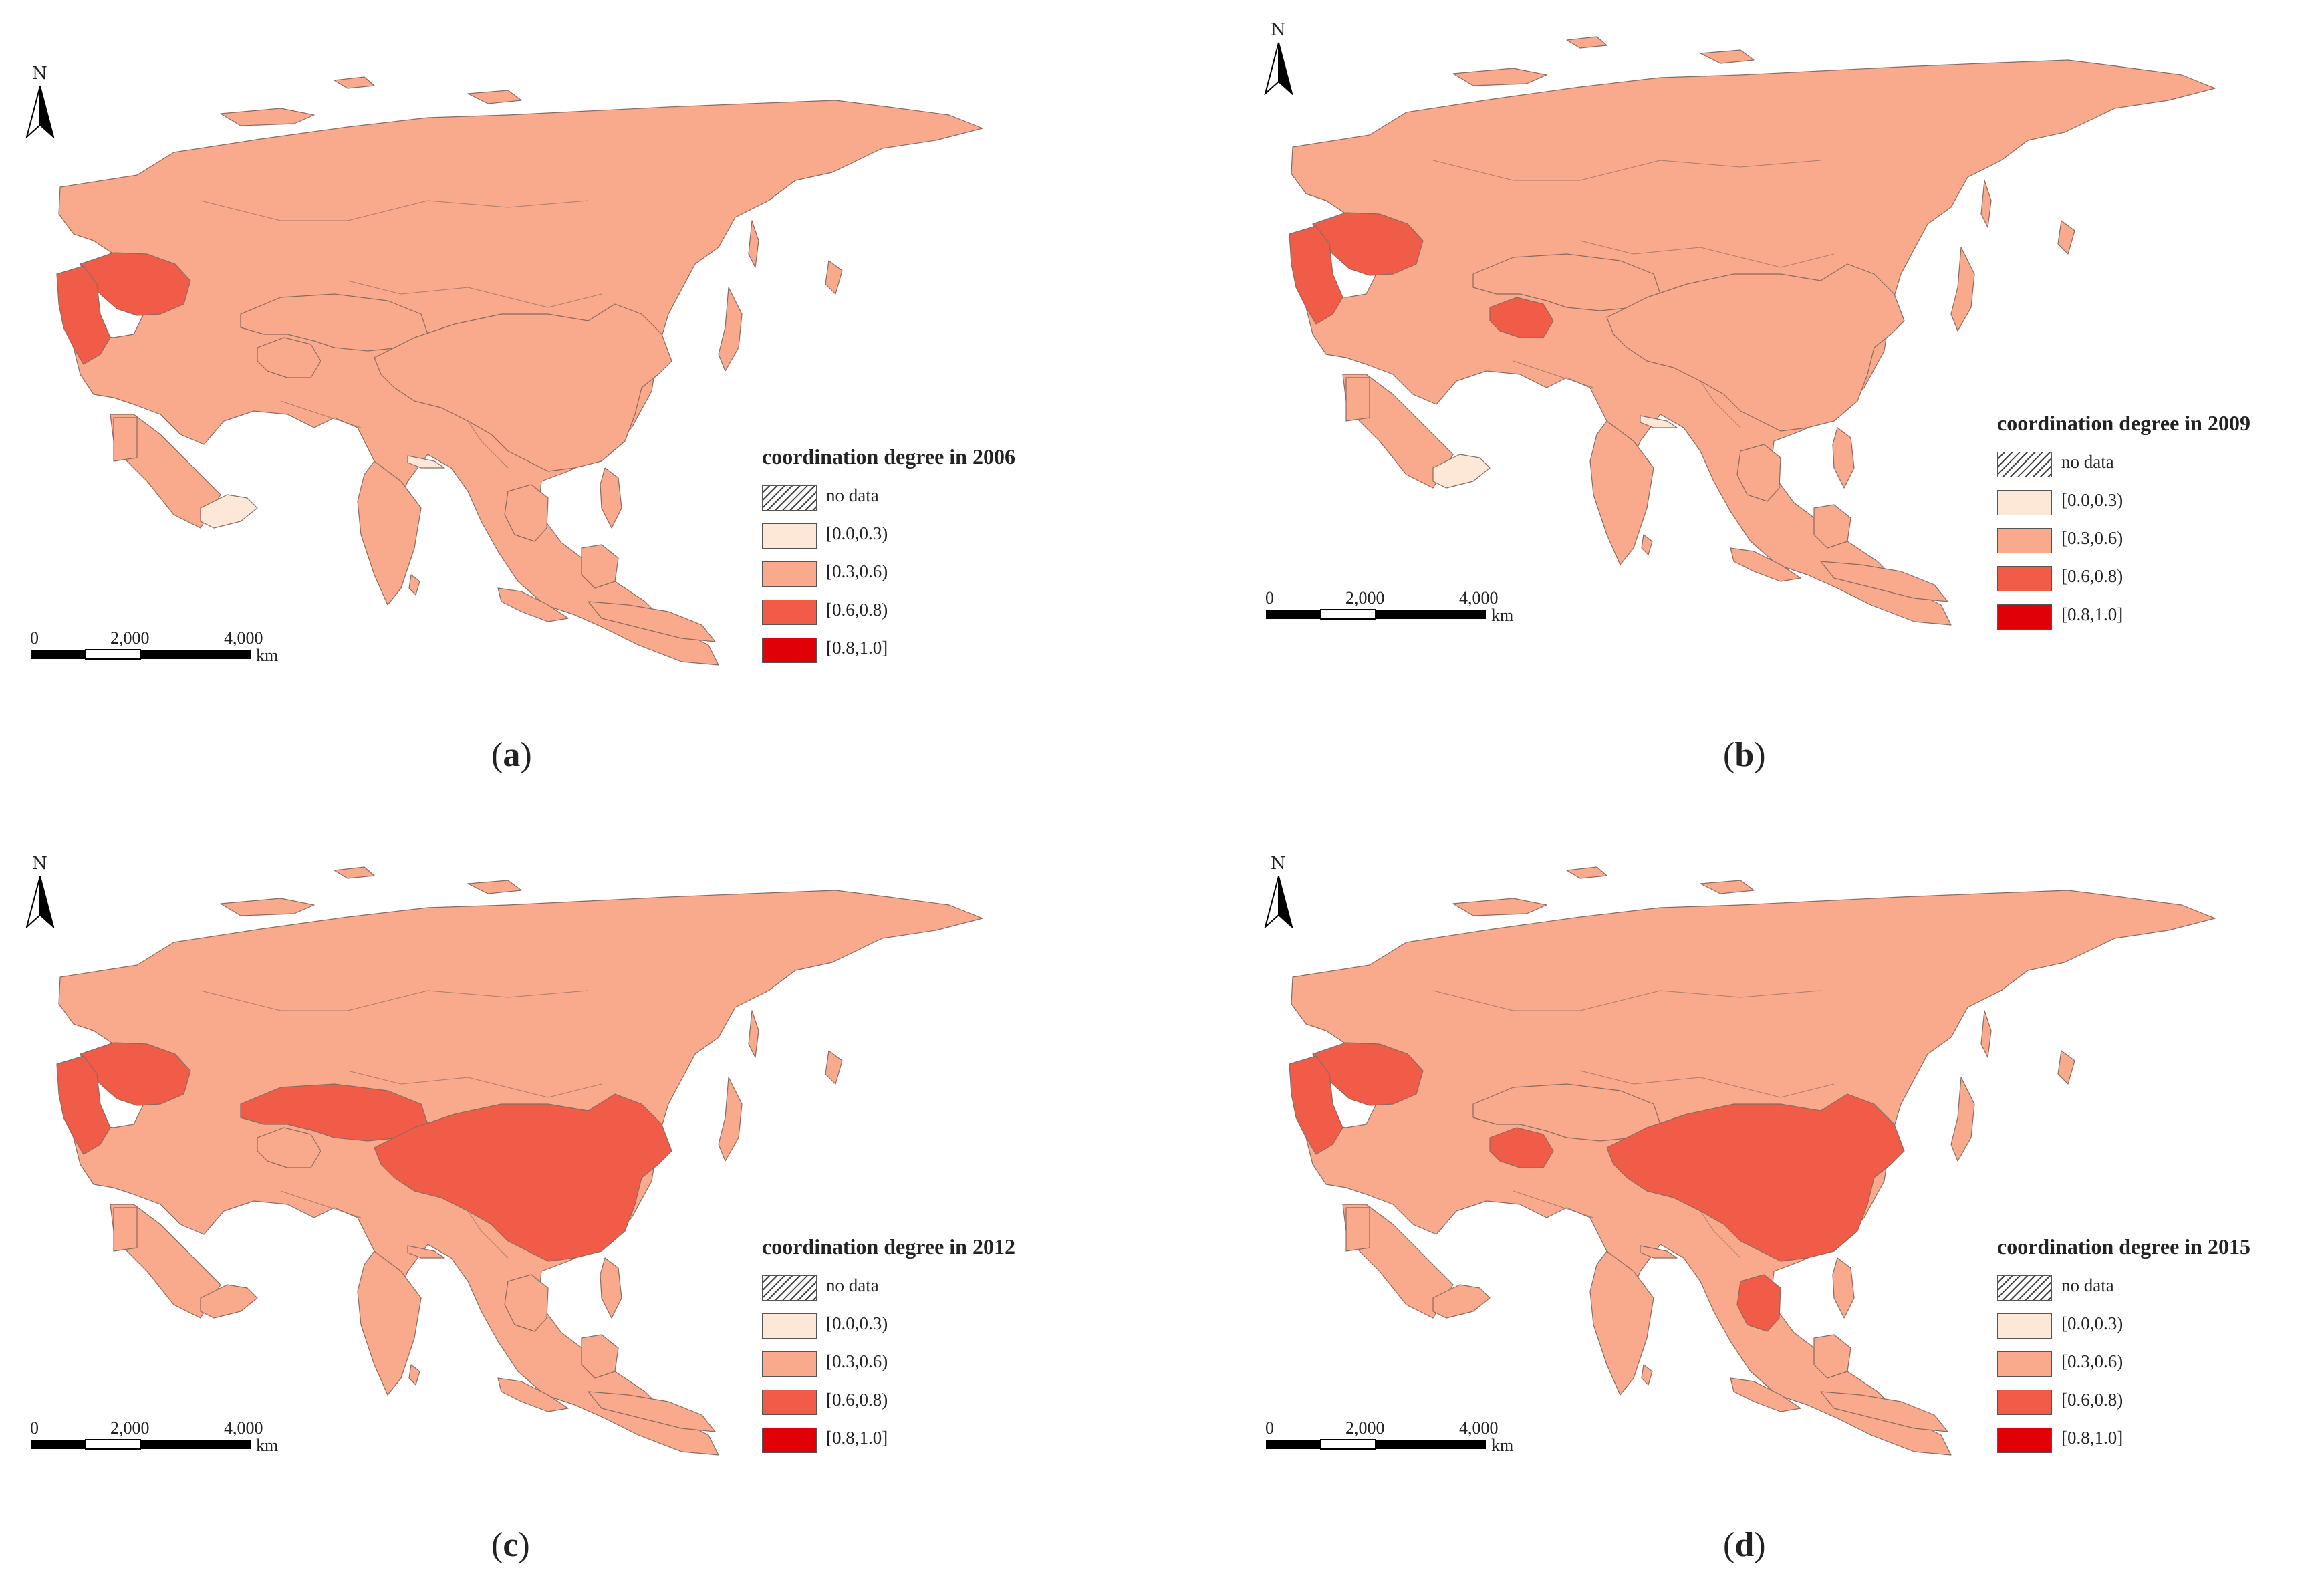 Image resolution: width=2324 pixels, height=1580 pixels. What do you see at coordinates (511, 755) in the screenshot?
I see `panel-caption: (a)` at bounding box center [511, 755].